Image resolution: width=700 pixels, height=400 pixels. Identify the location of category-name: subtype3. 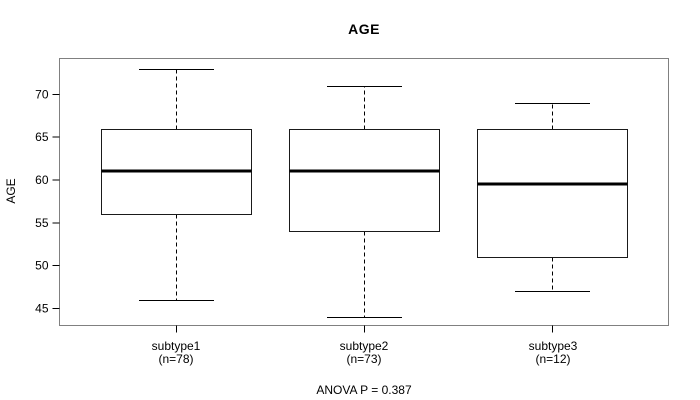
(553, 346).